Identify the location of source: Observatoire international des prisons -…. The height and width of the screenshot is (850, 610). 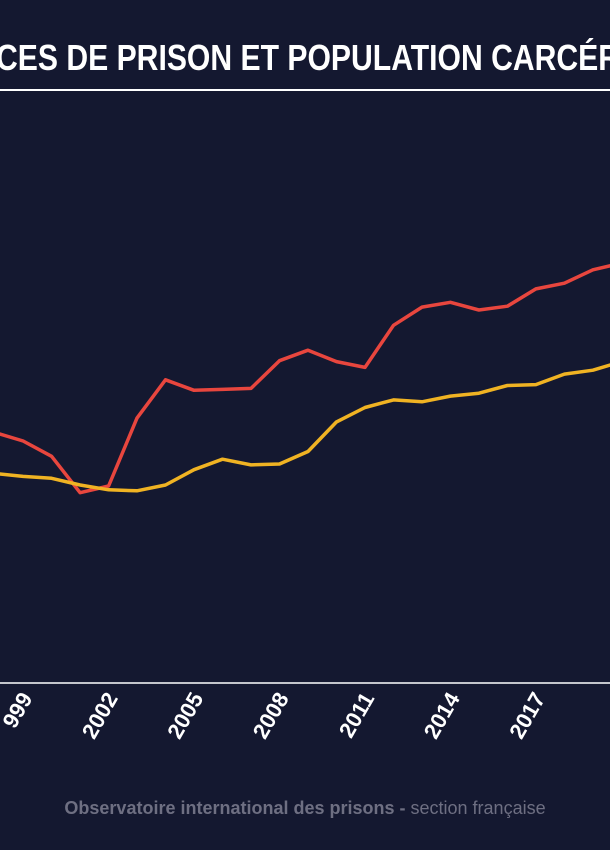
(304, 808).